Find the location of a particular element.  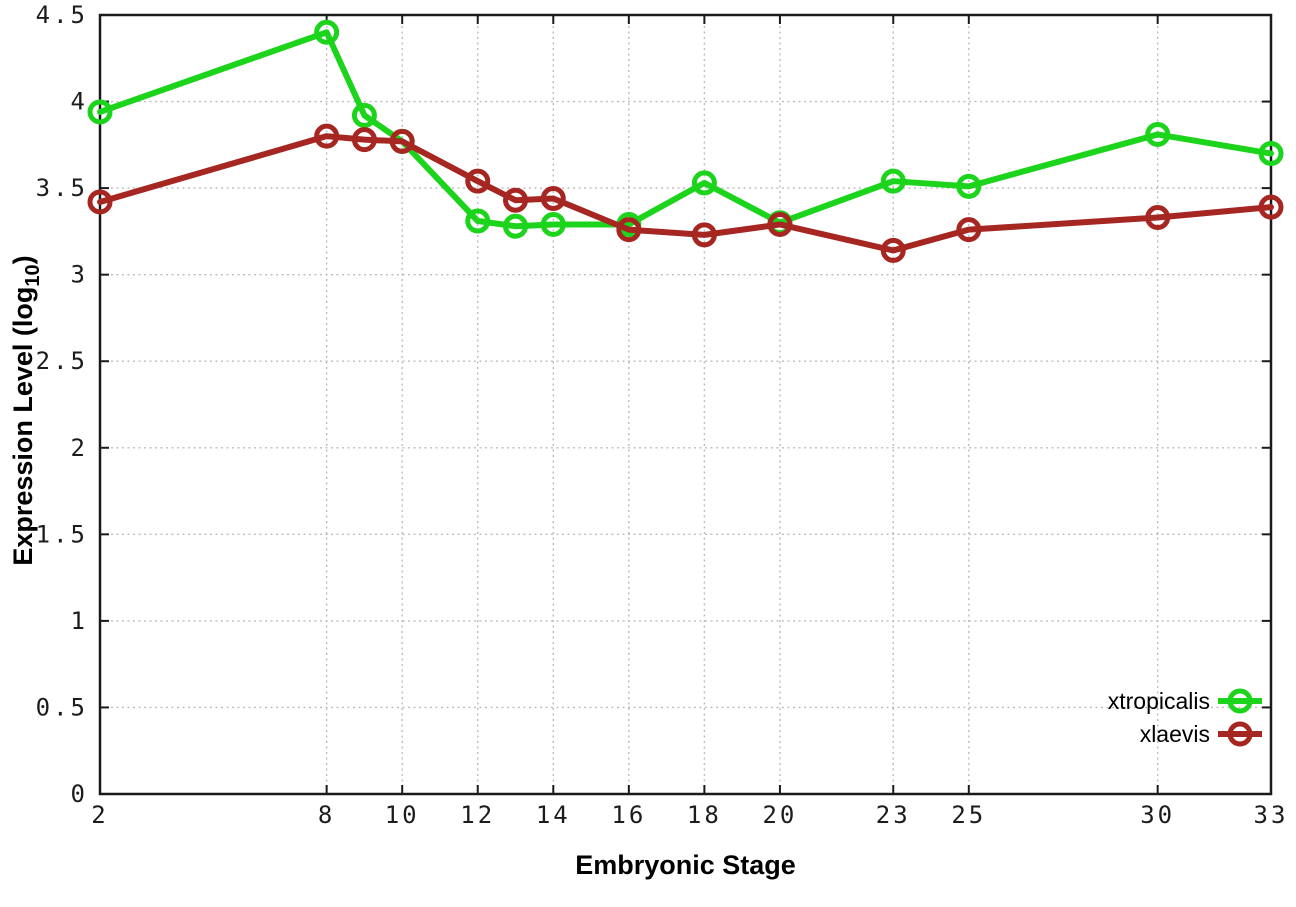

x-tick-label: 14 is located at coordinates (553, 815).